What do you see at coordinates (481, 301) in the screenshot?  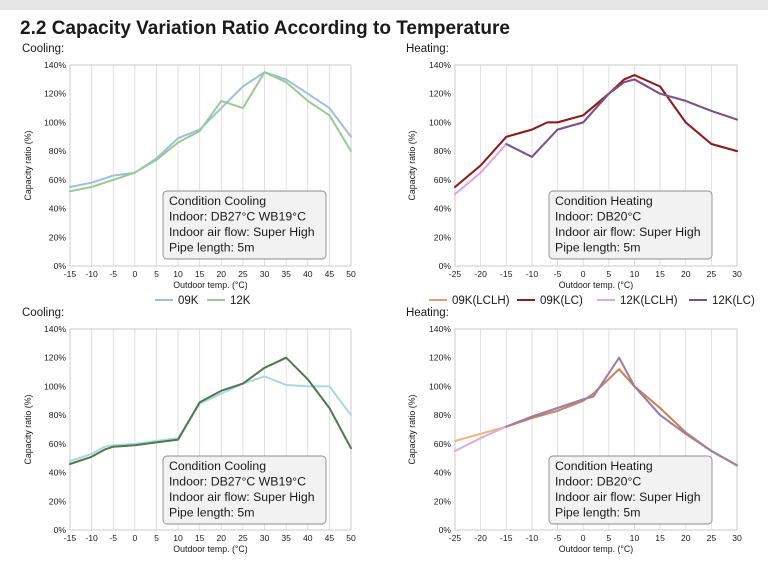 I see `legend-label: 09K(LCLH)` at bounding box center [481, 301].